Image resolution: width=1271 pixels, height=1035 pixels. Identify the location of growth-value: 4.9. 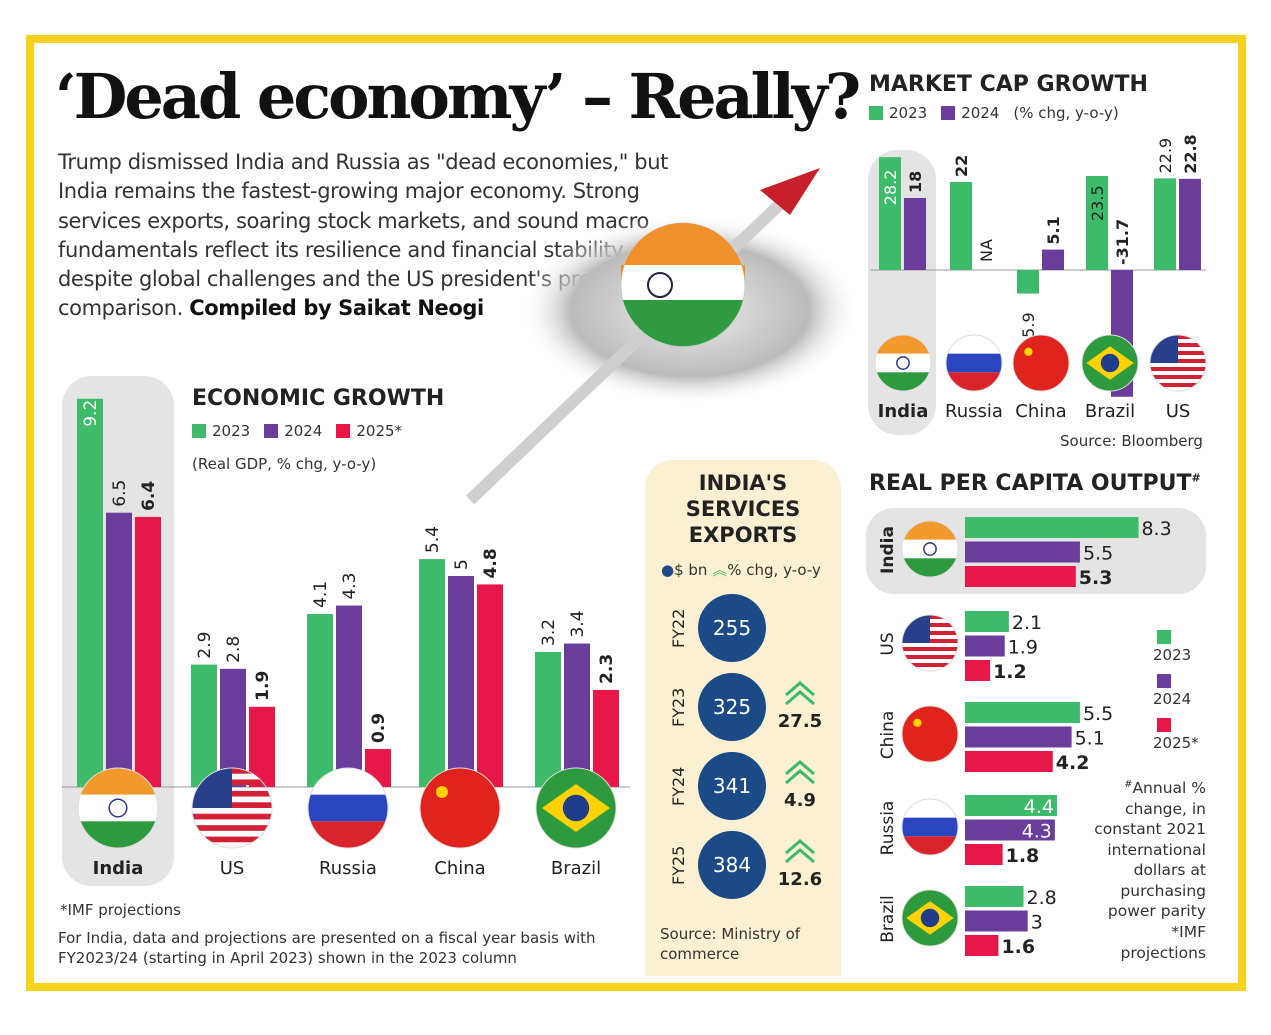
(800, 800).